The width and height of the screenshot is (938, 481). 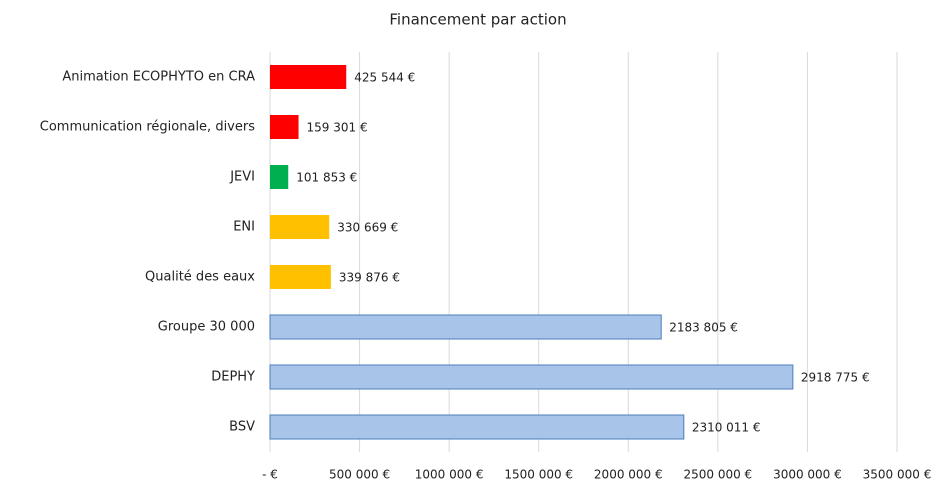 What do you see at coordinates (147, 127) in the screenshot?
I see `y-tick-label: Communication régionale, divers` at bounding box center [147, 127].